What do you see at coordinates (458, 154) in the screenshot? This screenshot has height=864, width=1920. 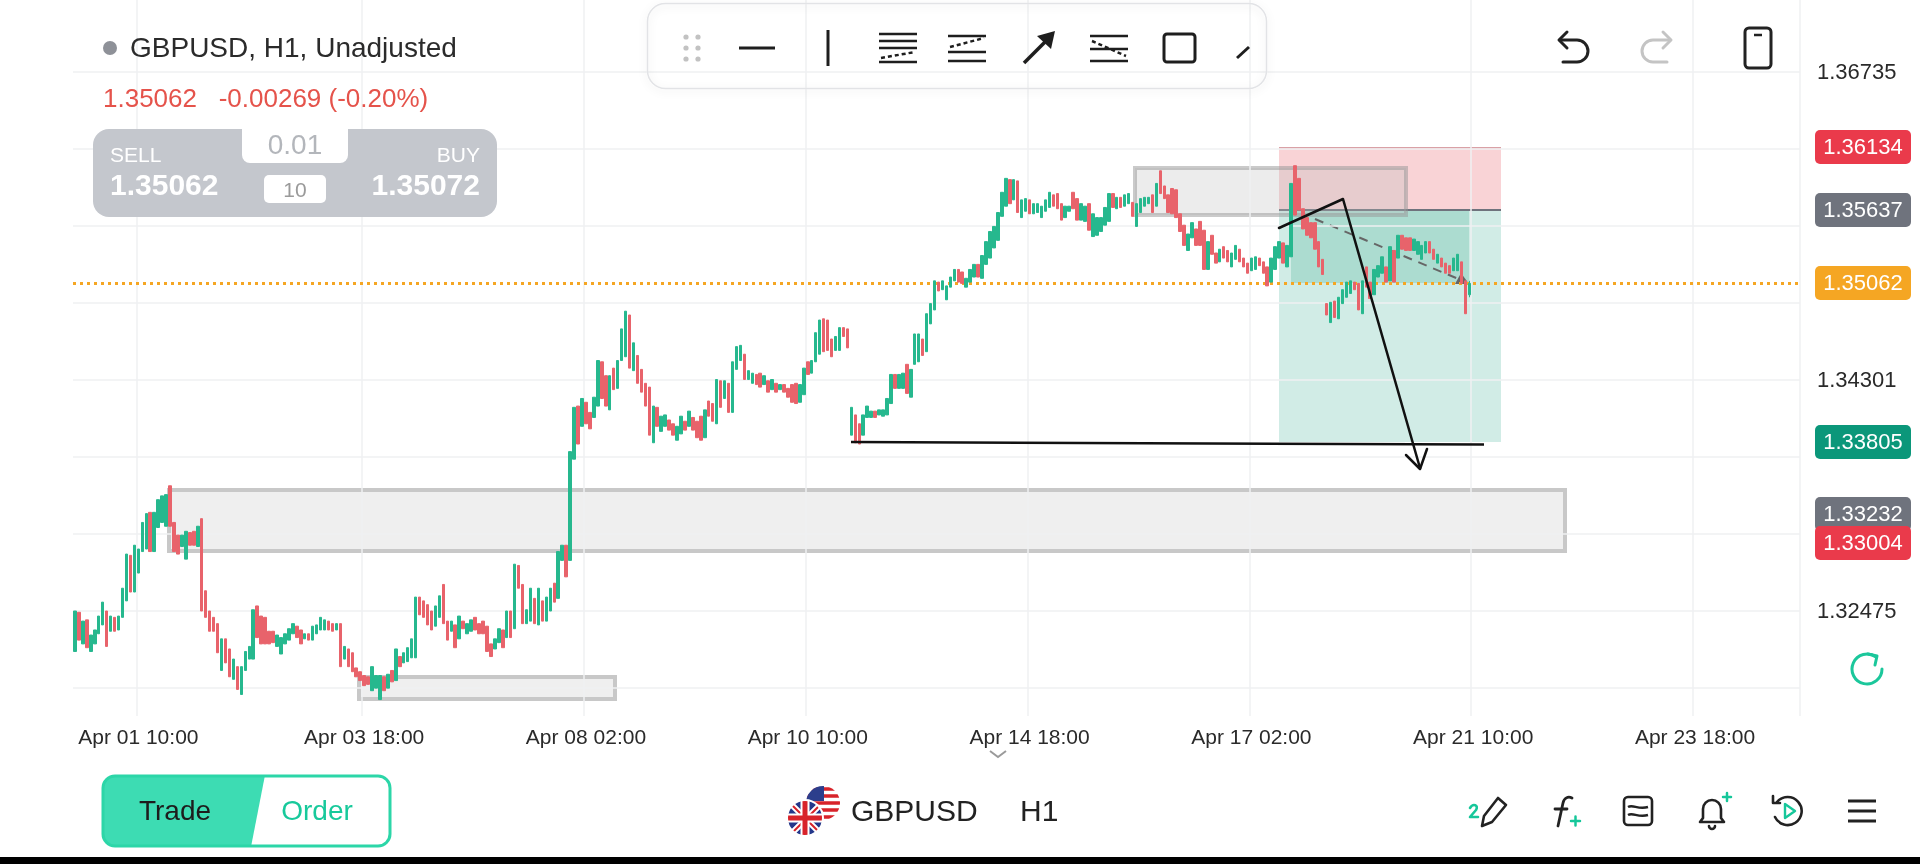 I see `annotation: BUY` at bounding box center [458, 154].